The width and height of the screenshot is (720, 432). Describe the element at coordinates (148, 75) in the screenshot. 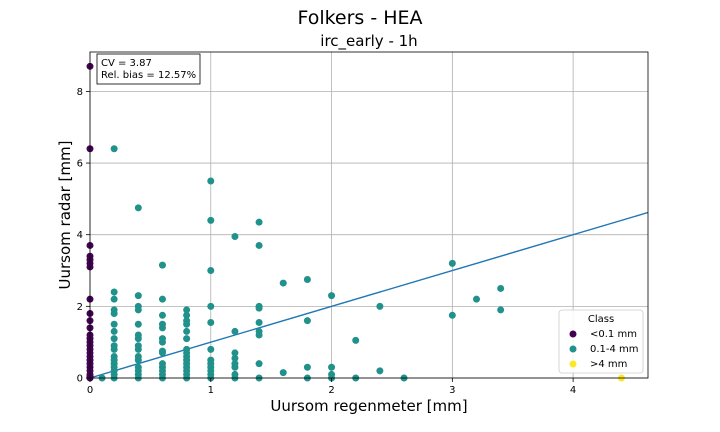

I see `stats-bias: Rel. bias = 12.57%` at that location.